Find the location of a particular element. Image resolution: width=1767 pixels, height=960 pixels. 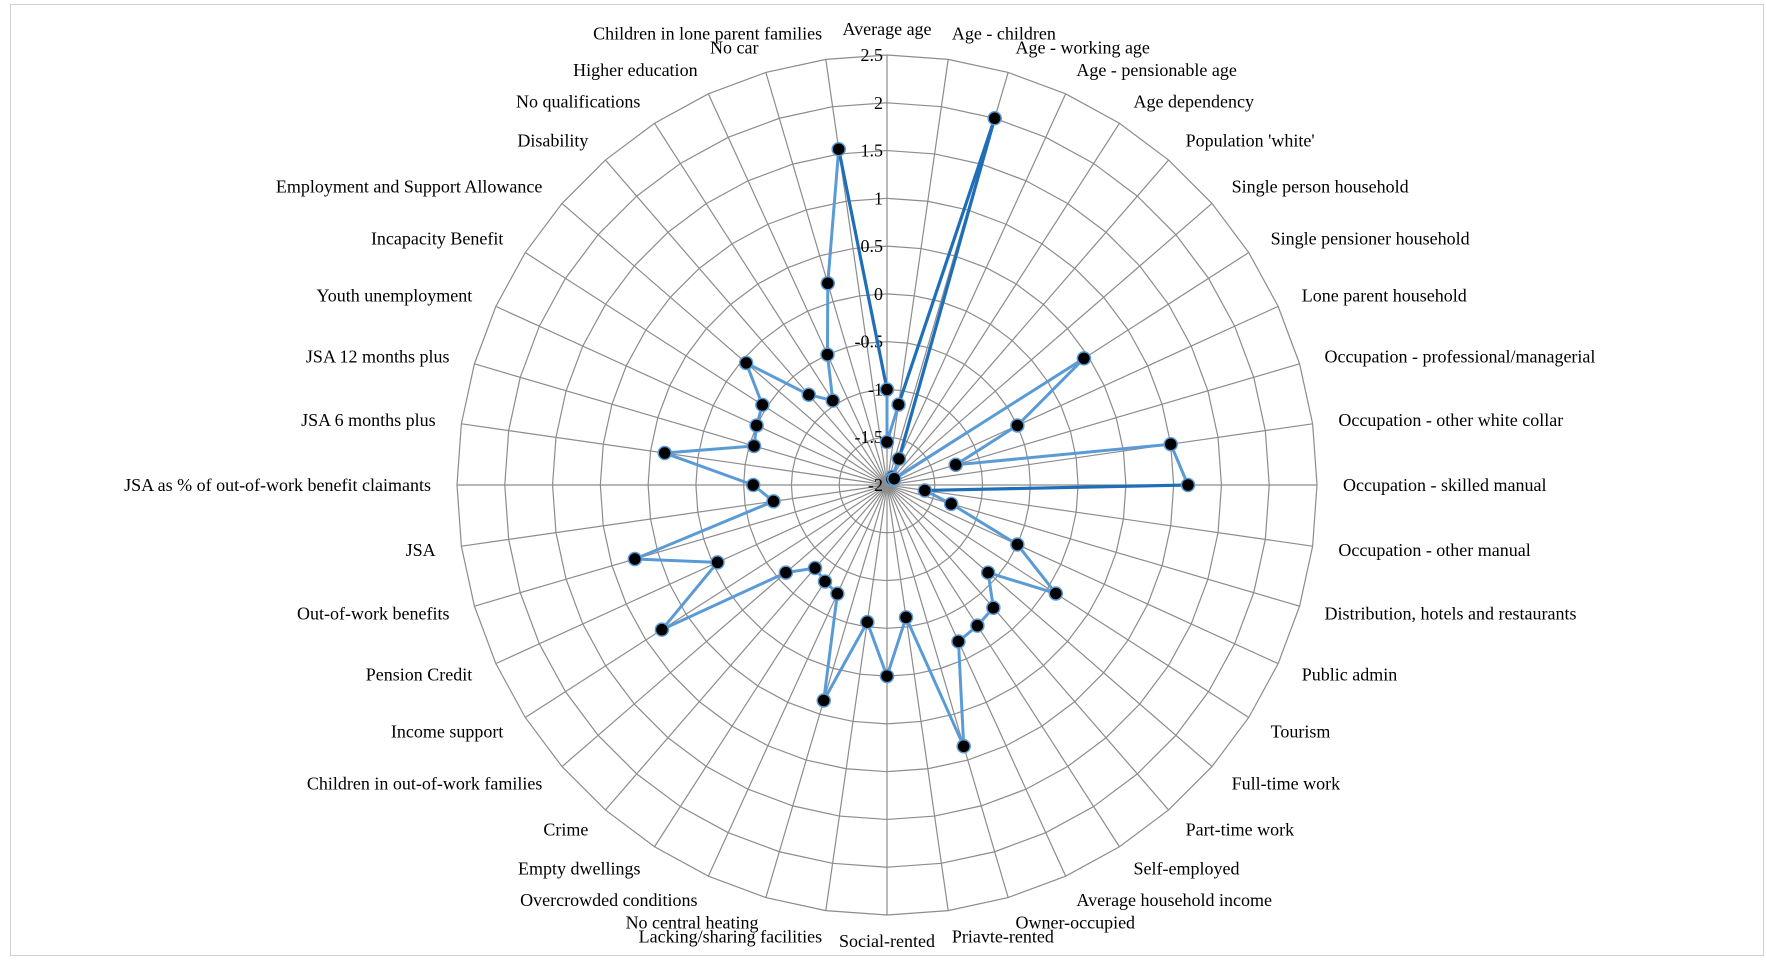

category-label: Occupation - skilled manual is located at coordinates (1444, 485).